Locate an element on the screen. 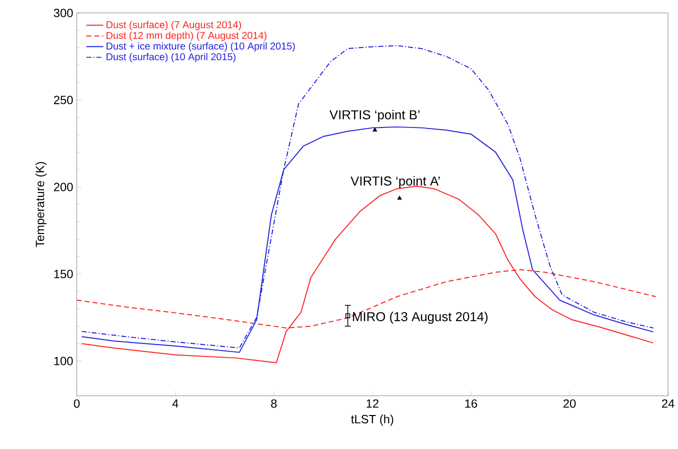  annotation: VIRTIS ‘point B’ is located at coordinates (374, 116).